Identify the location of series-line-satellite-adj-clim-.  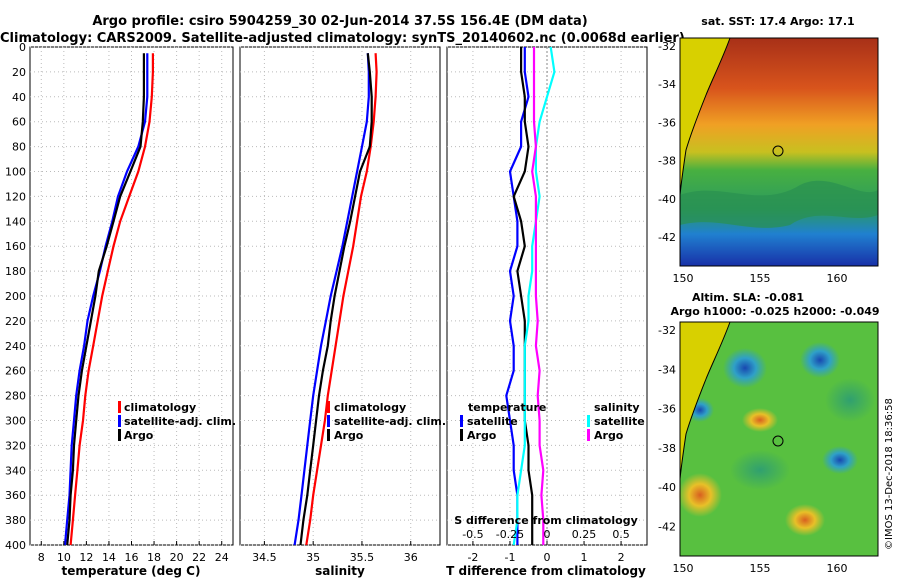
(331, 299).